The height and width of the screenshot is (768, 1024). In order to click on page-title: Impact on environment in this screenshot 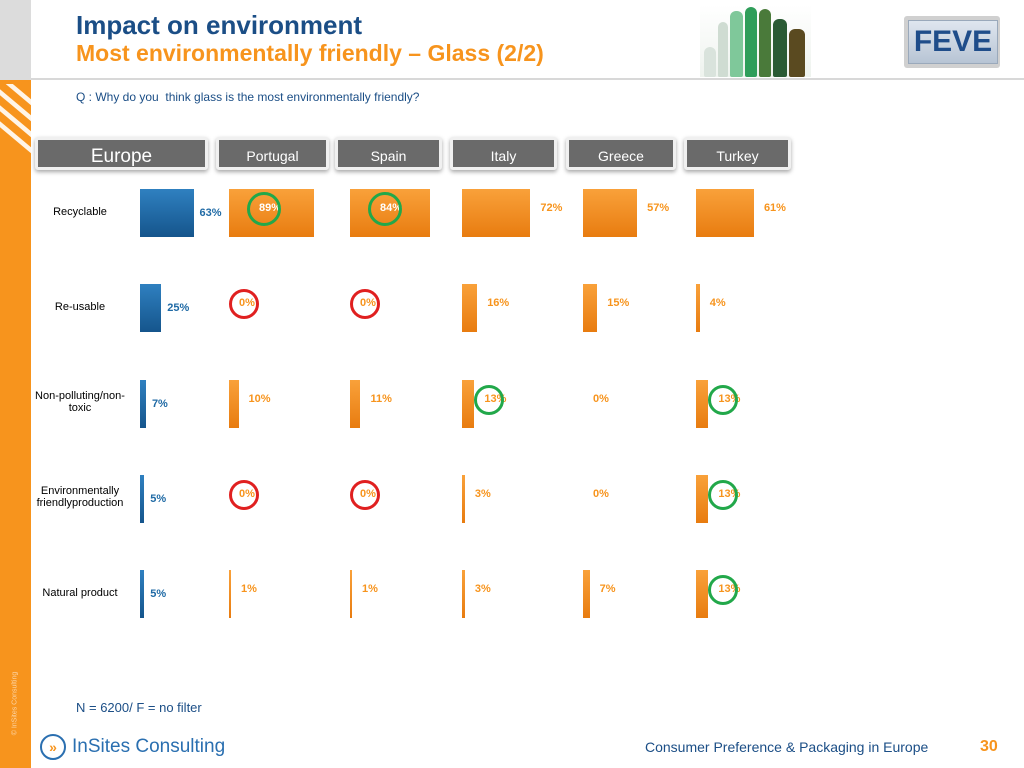, I will do `click(219, 25)`.